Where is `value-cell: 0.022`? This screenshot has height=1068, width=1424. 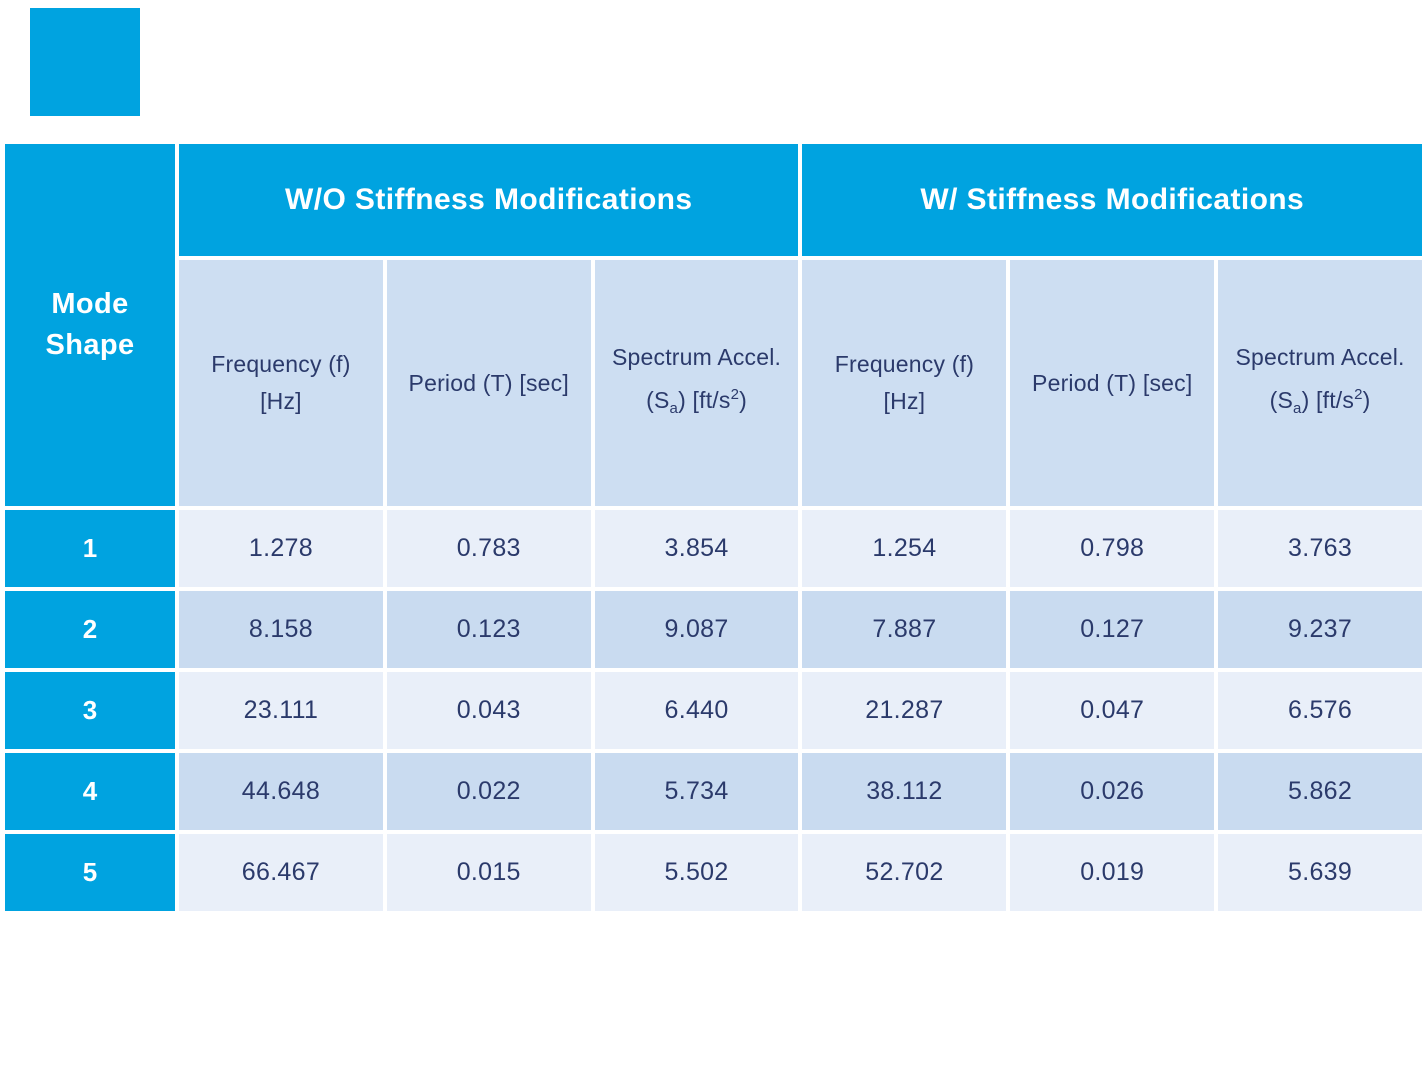 value-cell: 0.022 is located at coordinates (488, 791).